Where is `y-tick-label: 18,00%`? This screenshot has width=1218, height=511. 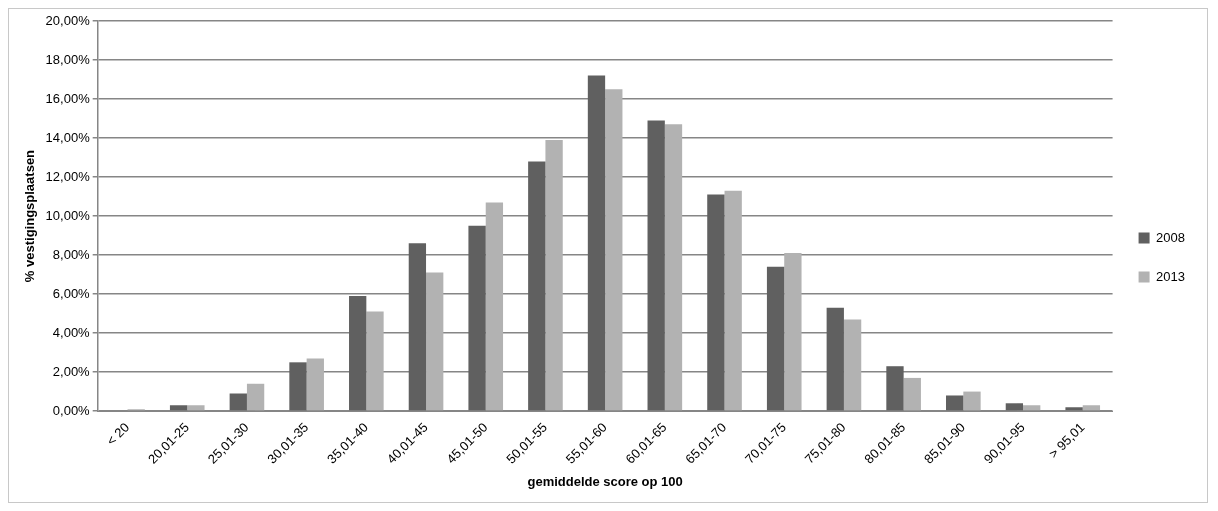
y-tick-label: 18,00% is located at coordinates (68, 59).